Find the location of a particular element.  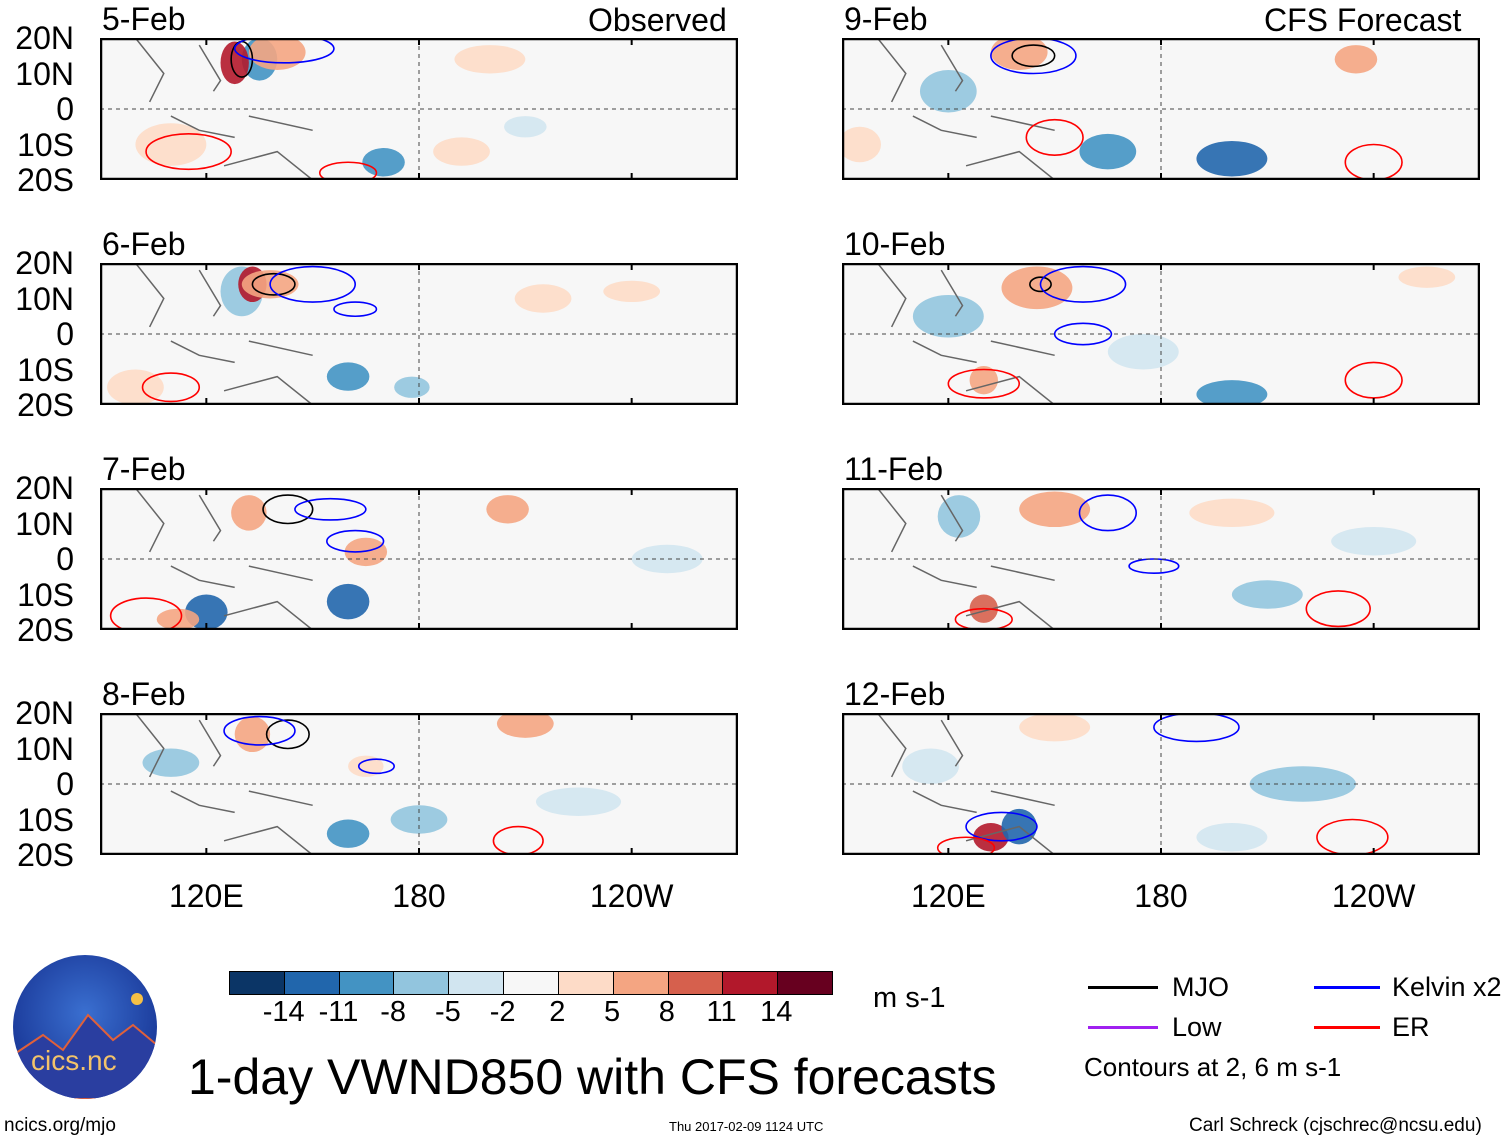

panel-title: 6-Feb is located at coordinates (144, 244).